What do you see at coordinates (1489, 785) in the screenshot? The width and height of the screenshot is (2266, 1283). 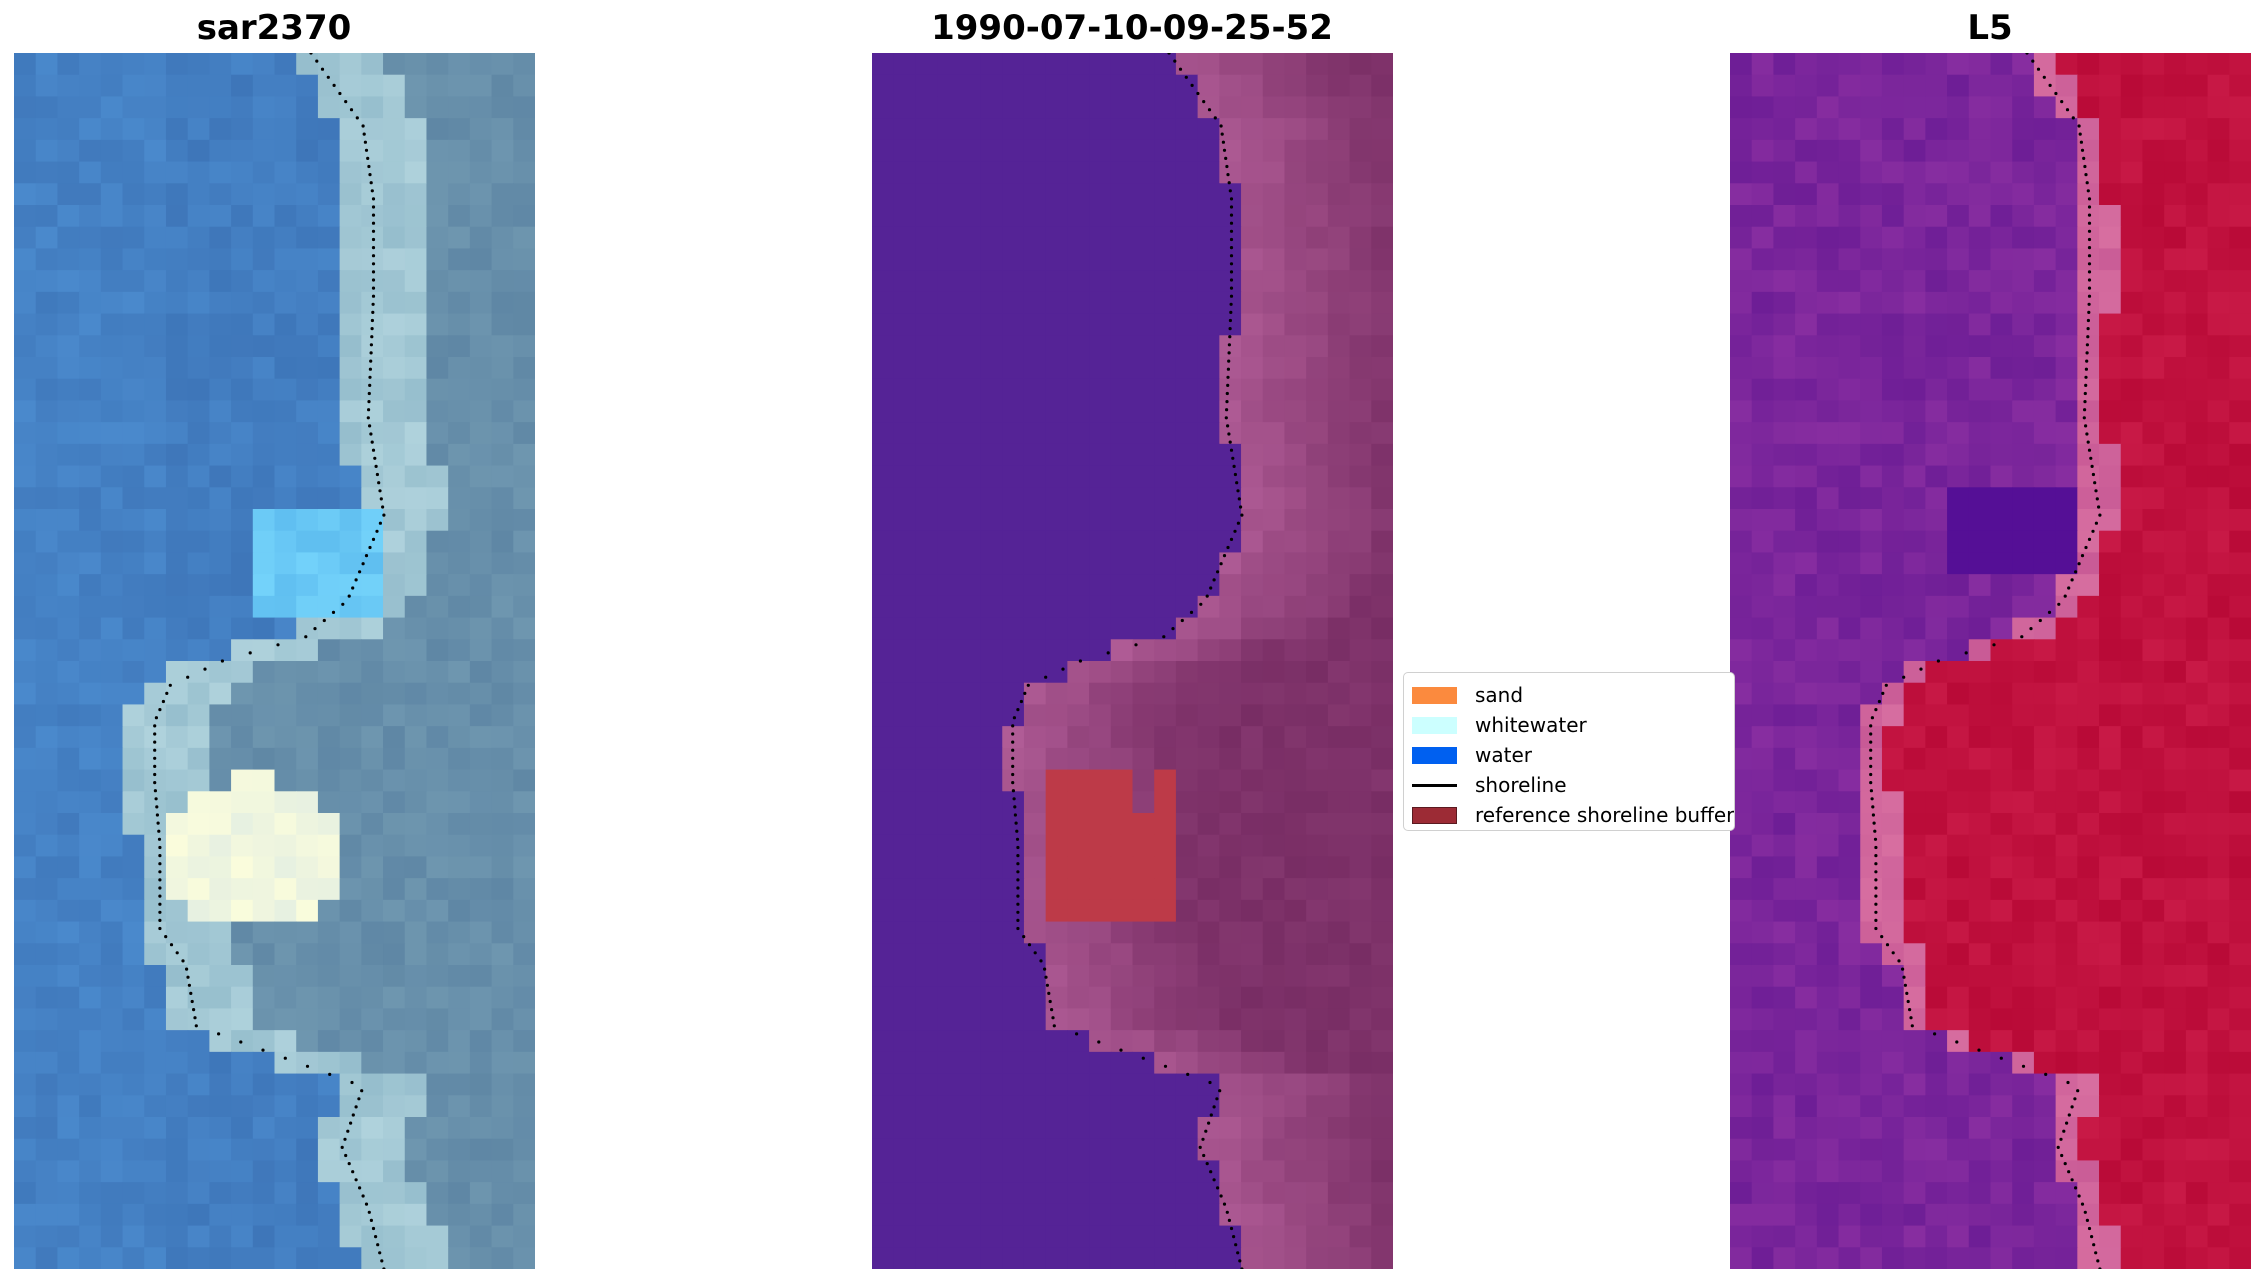 I see `legend-item-shoreline: shoreline` at bounding box center [1489, 785].